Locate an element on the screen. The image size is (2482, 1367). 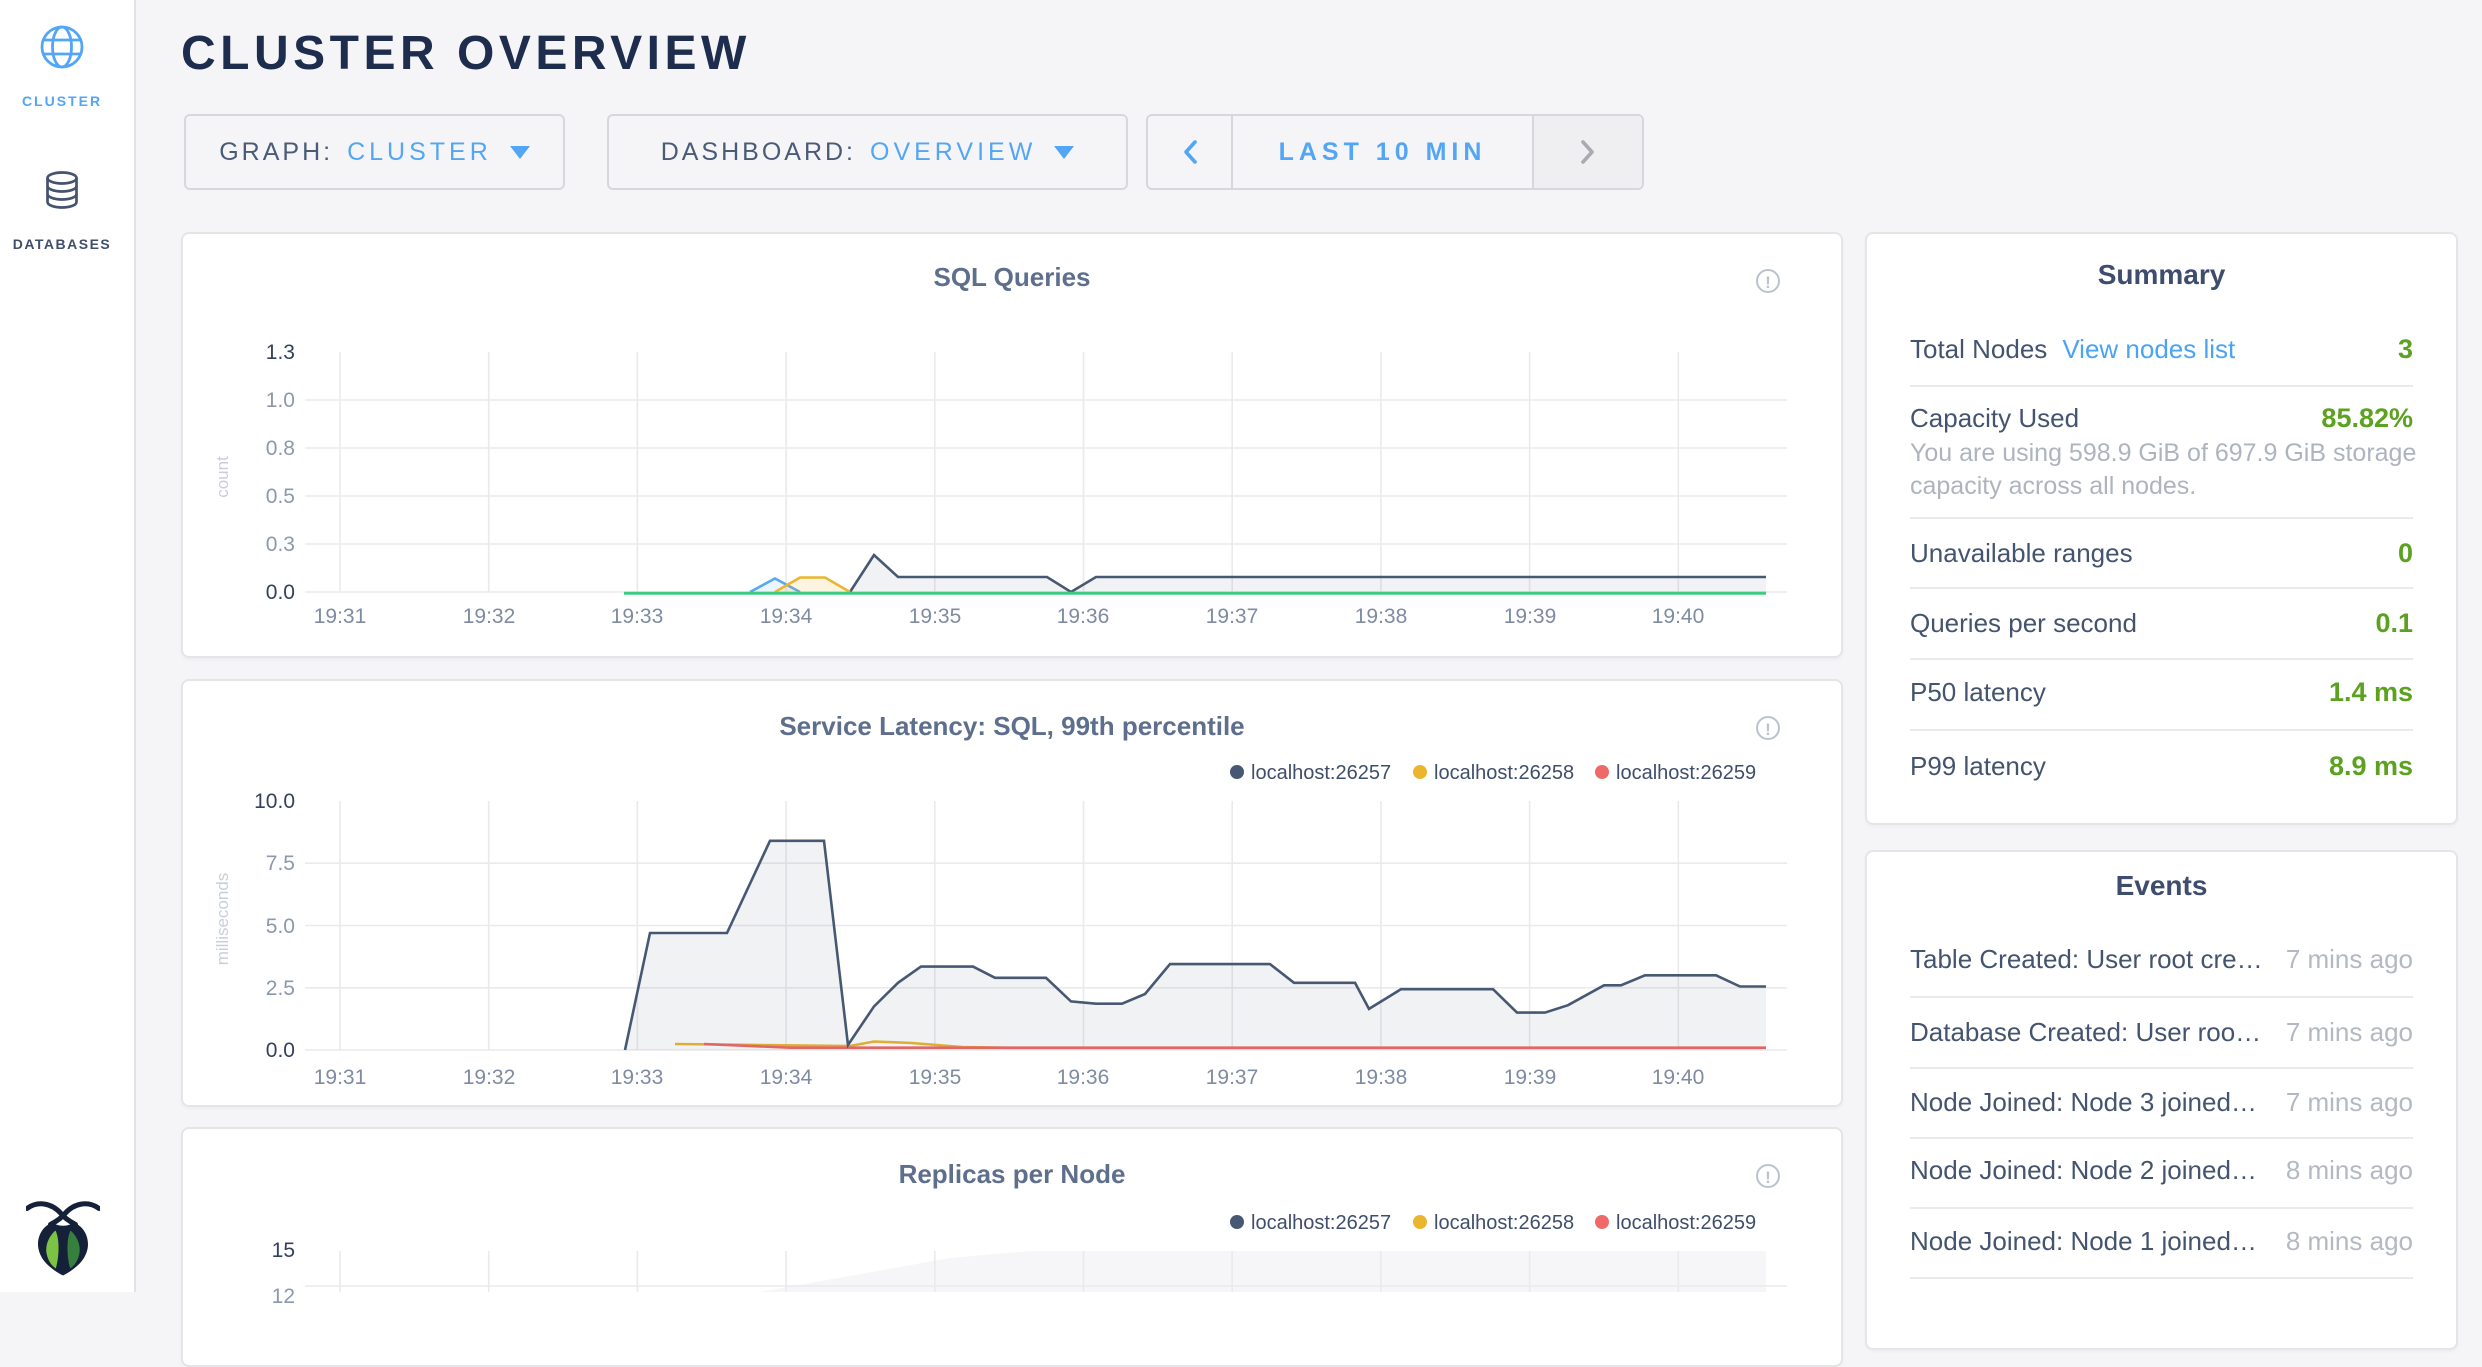
svg-text: 0.3 is located at coordinates (280, 544).